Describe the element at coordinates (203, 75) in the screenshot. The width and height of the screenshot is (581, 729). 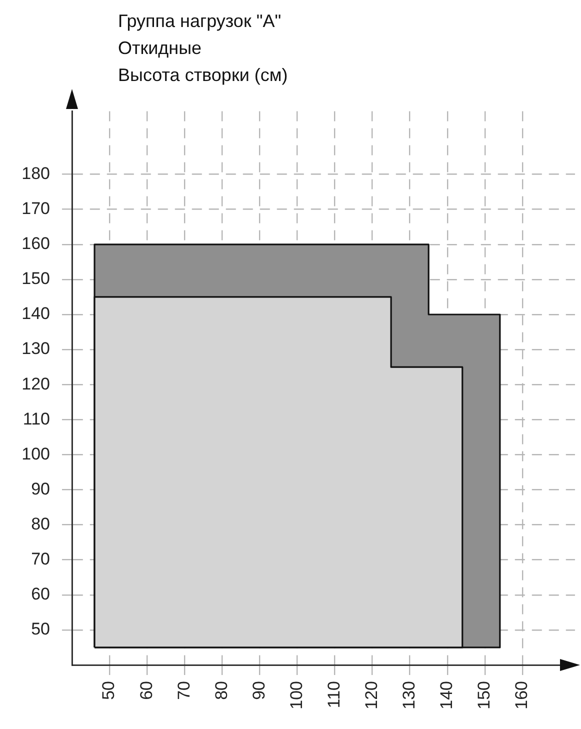
I see `y-axis-title: Высота створки (см)` at that location.